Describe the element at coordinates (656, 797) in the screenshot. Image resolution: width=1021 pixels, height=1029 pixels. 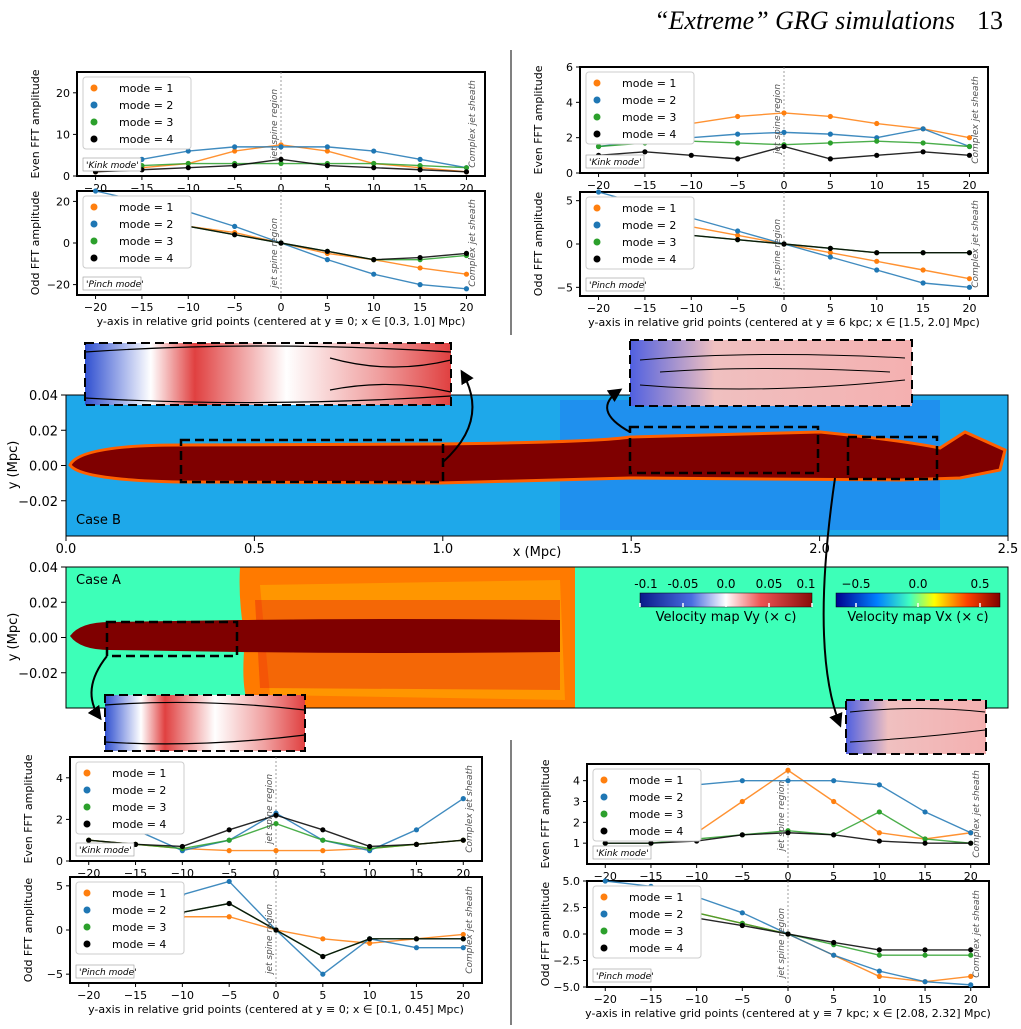
I see `legend-label: mode = 2` at that location.